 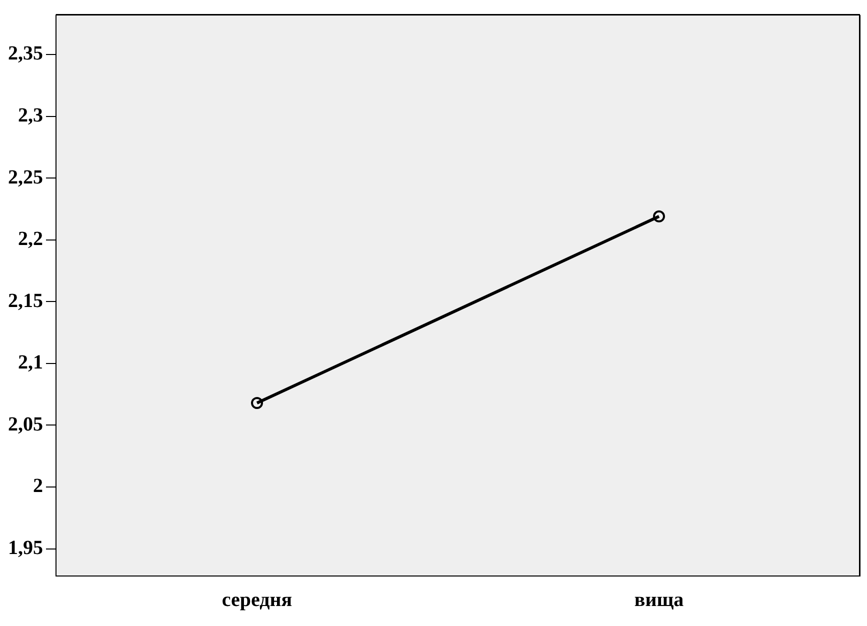 What do you see at coordinates (30, 239) in the screenshot?
I see `y-tick-label: 2,2` at bounding box center [30, 239].